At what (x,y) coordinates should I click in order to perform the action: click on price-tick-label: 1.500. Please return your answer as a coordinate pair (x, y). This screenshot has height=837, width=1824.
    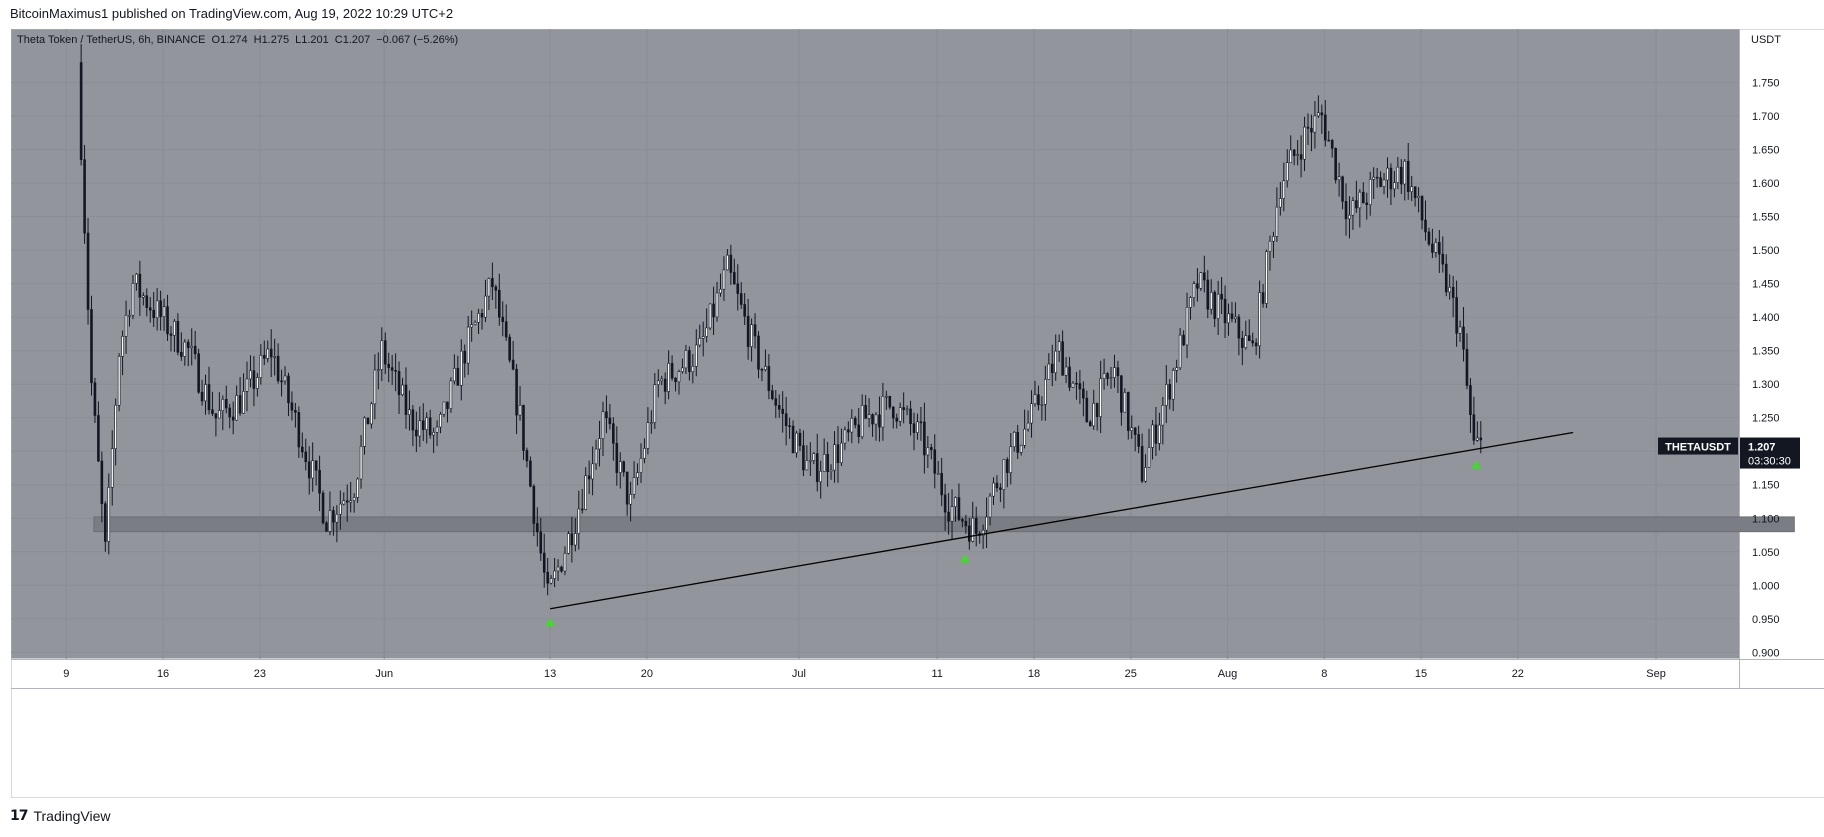
    Looking at the image, I should click on (1766, 251).